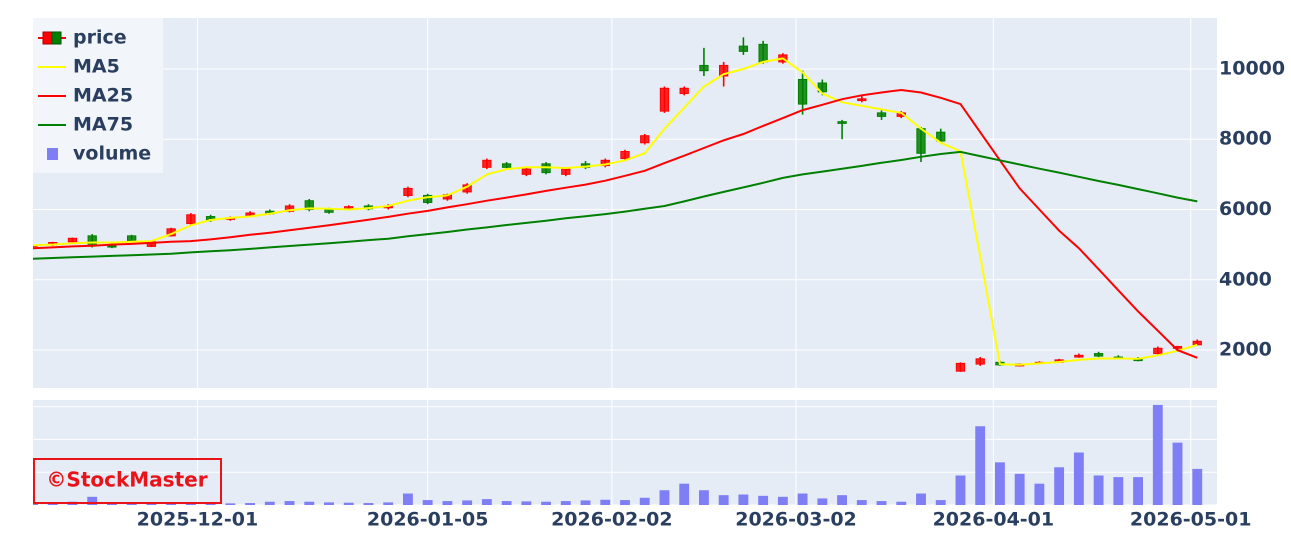 The height and width of the screenshot is (543, 1291). I want to click on legend-label: MA5, so click(96, 67).